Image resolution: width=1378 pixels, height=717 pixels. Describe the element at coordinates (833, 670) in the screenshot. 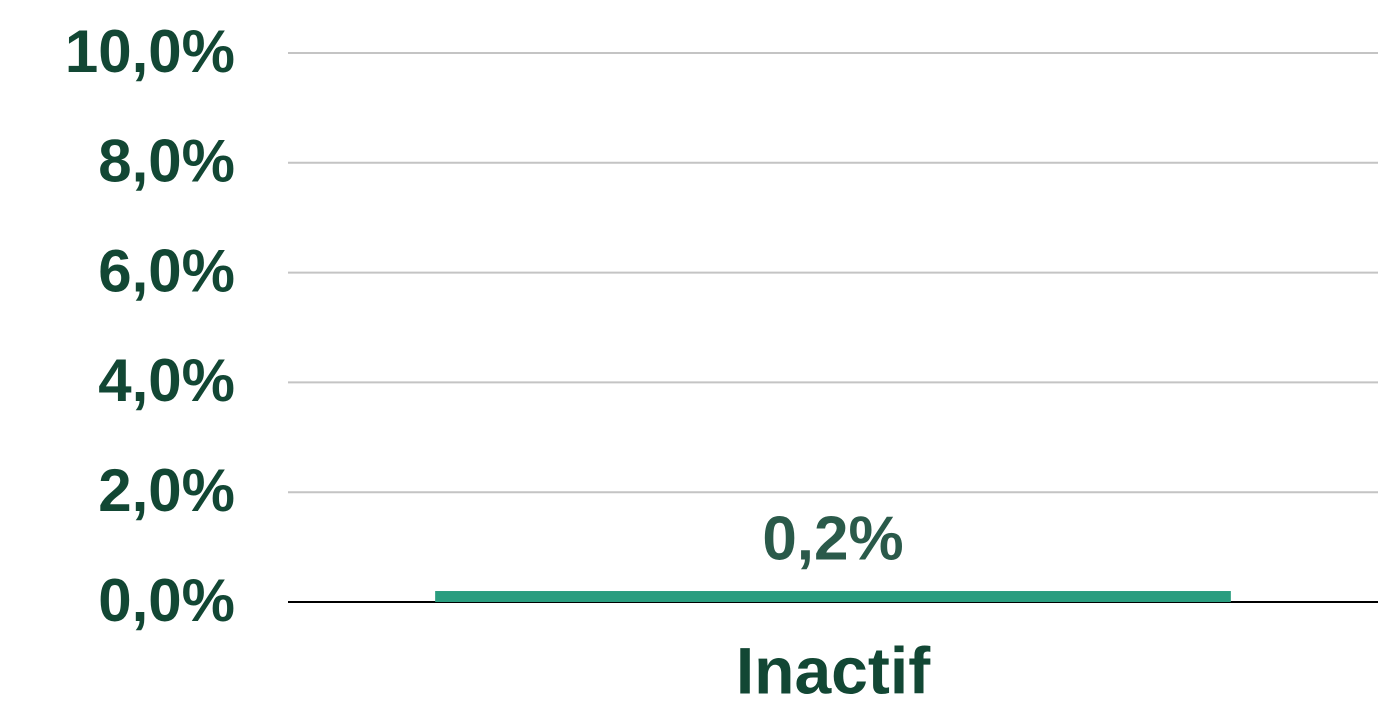

I see `x-tick-label: Inactif` at that location.